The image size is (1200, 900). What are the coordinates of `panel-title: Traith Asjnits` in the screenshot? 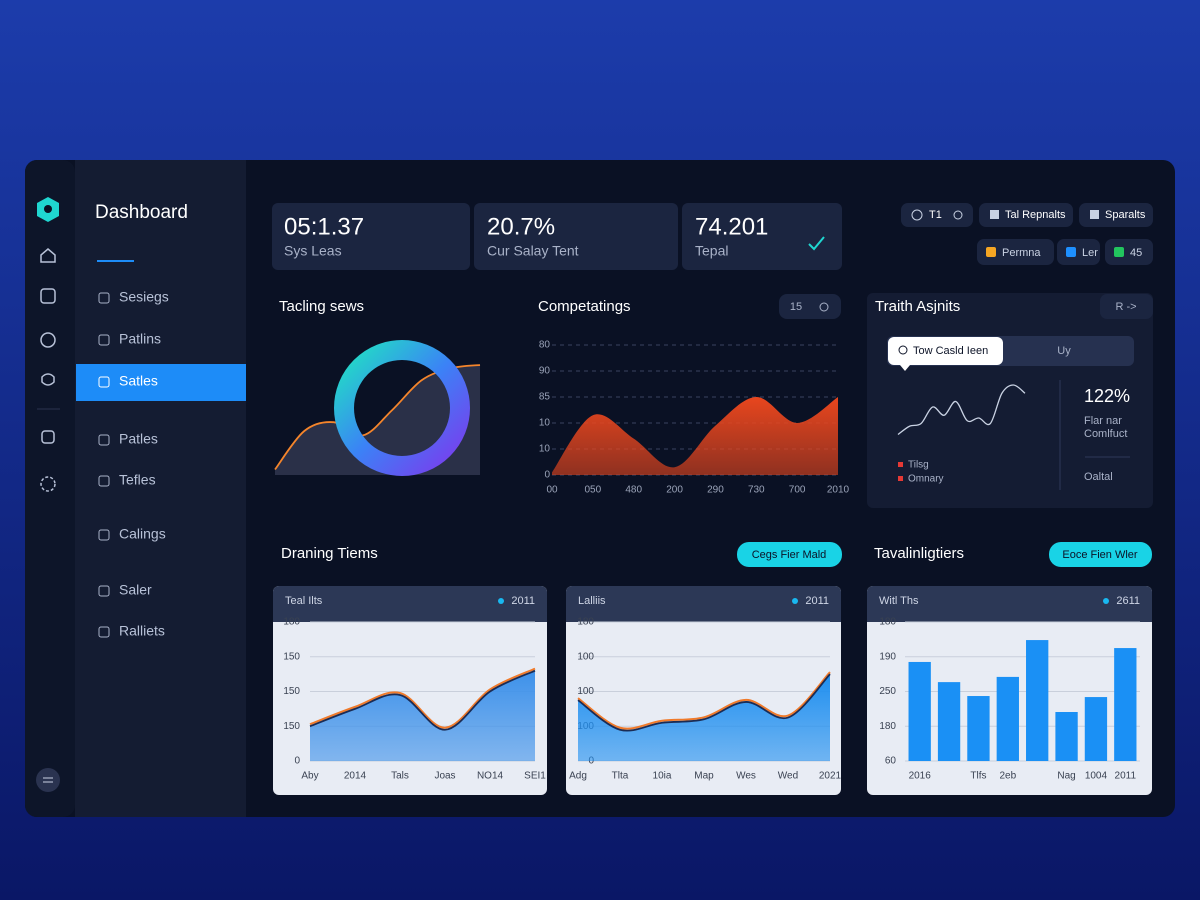 It's located at (917, 306).